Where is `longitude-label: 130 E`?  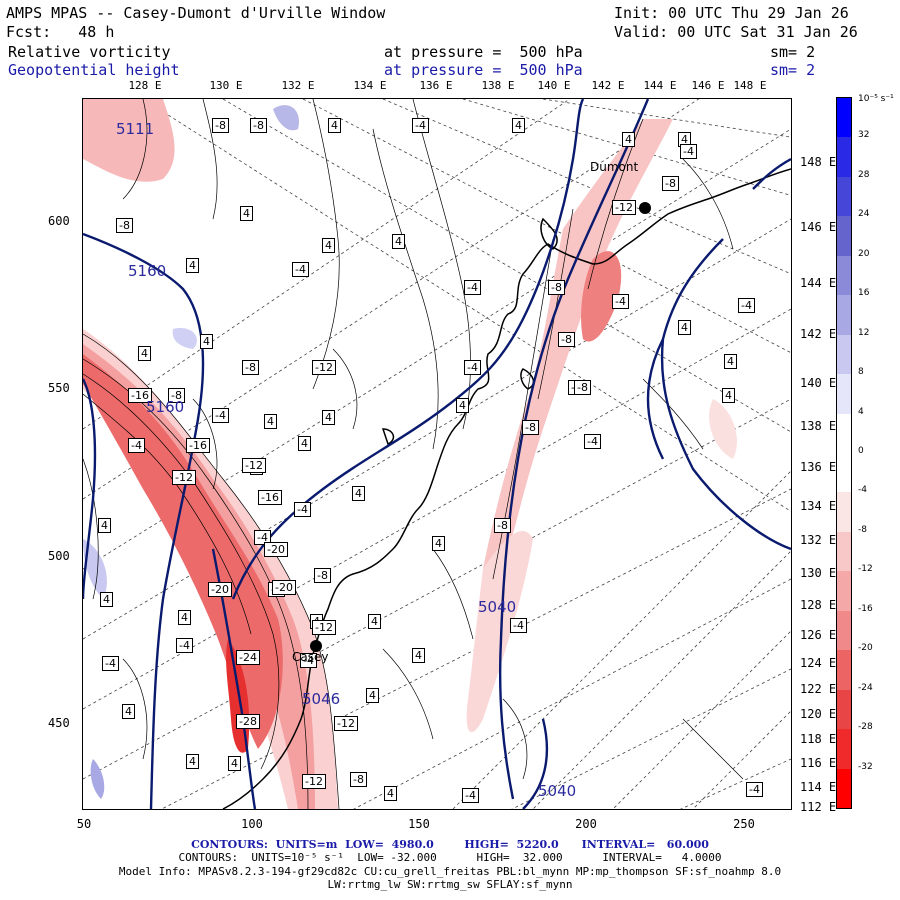
longitude-label: 130 E is located at coordinates (226, 85).